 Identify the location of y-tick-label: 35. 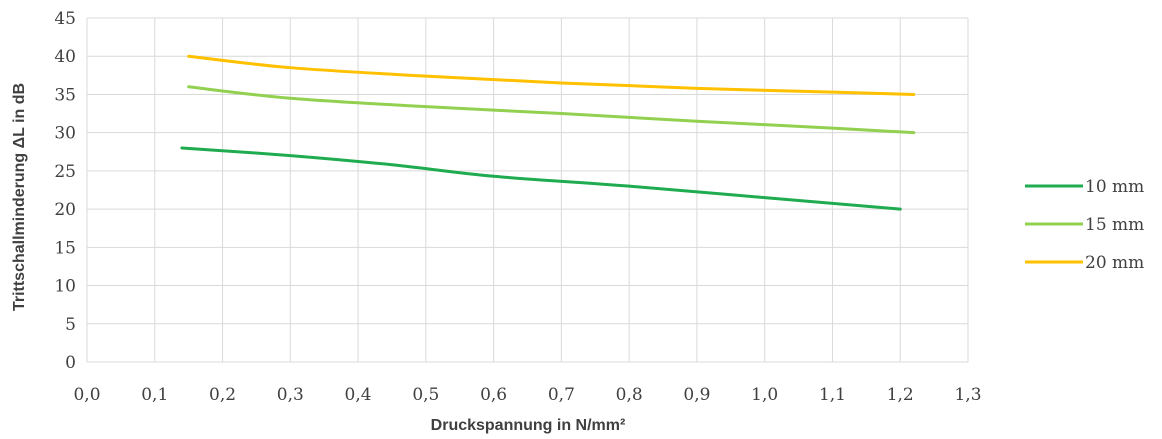
(65, 95).